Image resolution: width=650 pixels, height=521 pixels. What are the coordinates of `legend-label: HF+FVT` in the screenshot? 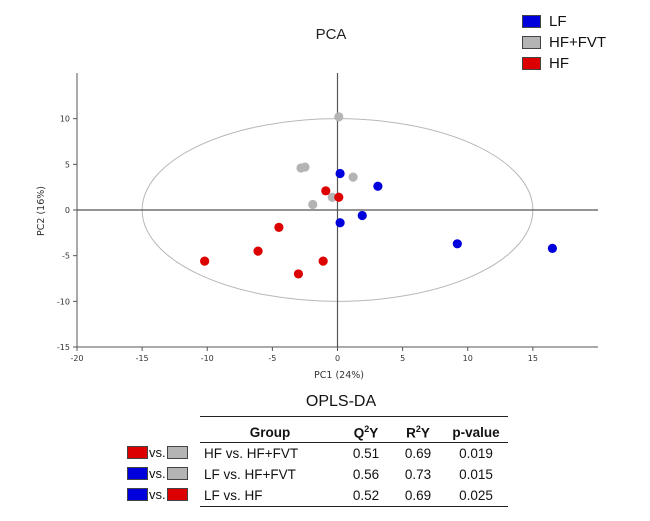 It's located at (578, 42).